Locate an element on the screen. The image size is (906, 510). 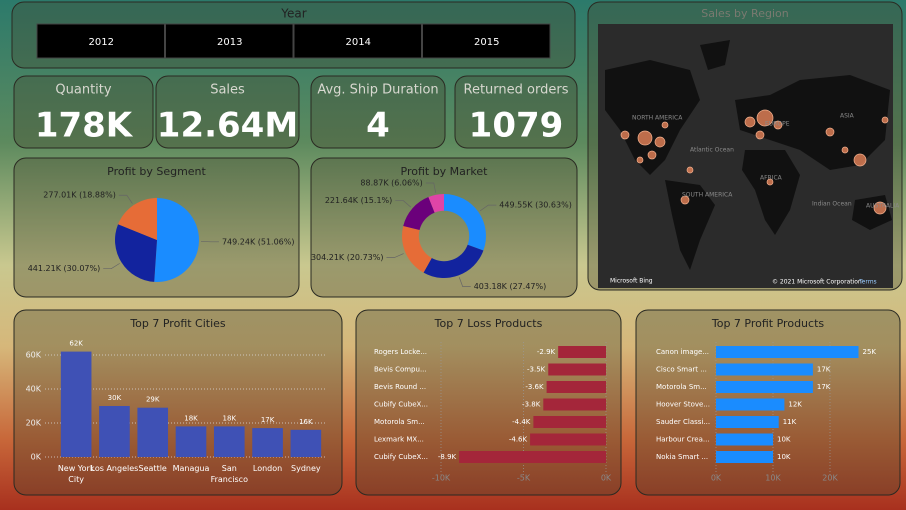
chart-title: Profit by Segment is located at coordinates (156, 171).